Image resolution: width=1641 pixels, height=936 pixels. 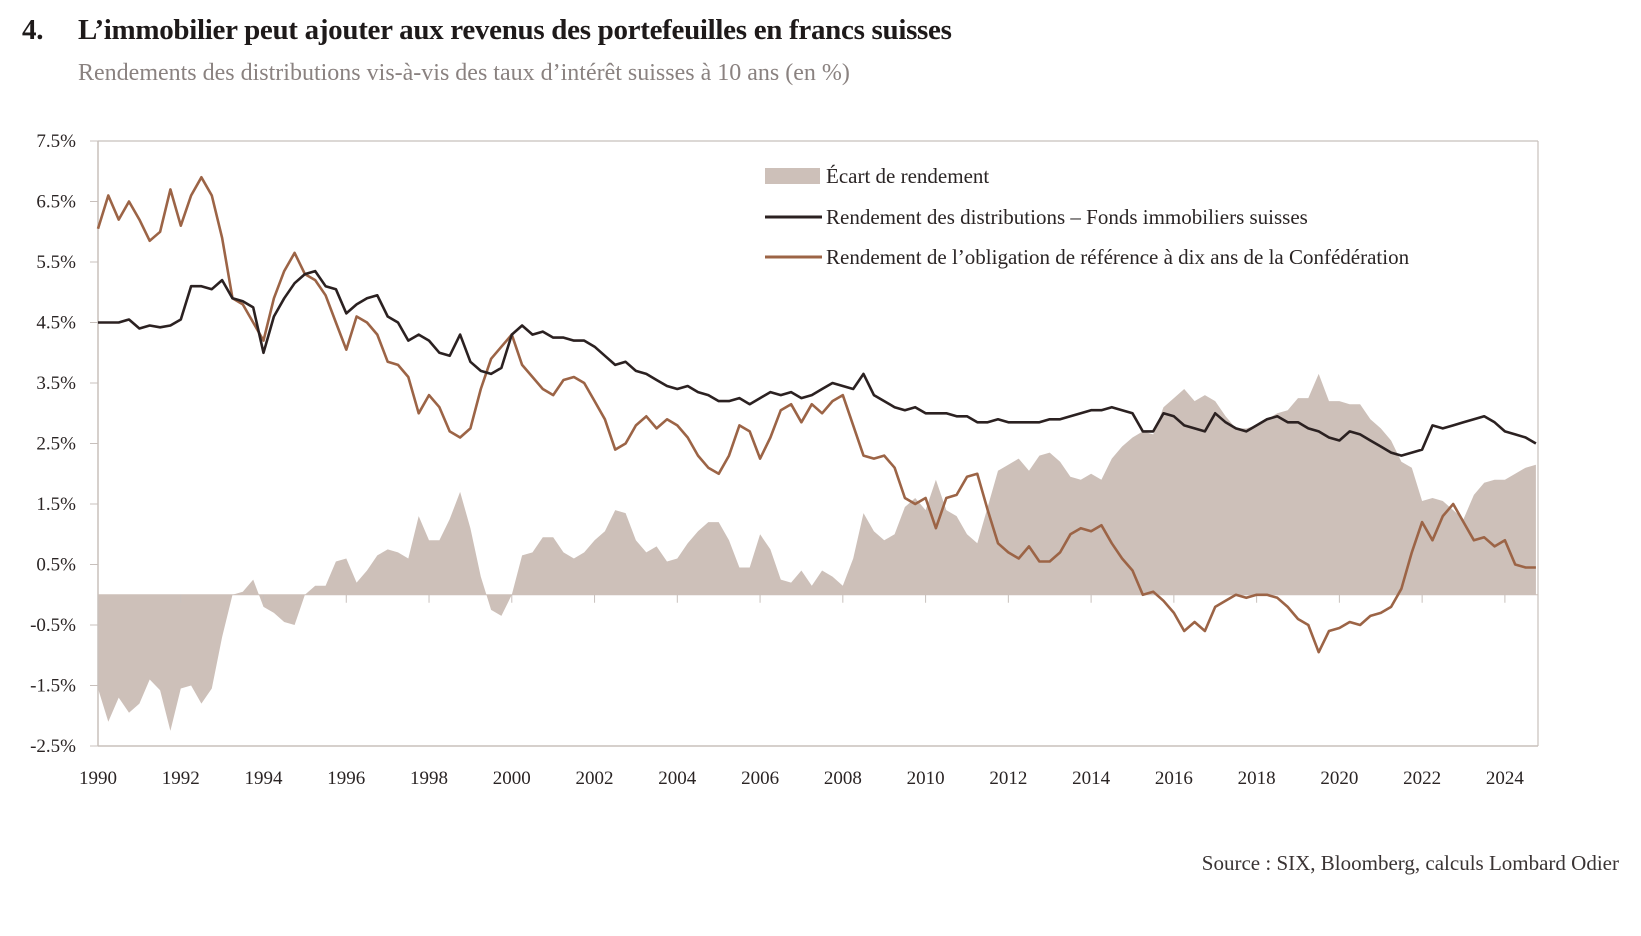 I want to click on chart-number: 4., so click(x=33, y=30).